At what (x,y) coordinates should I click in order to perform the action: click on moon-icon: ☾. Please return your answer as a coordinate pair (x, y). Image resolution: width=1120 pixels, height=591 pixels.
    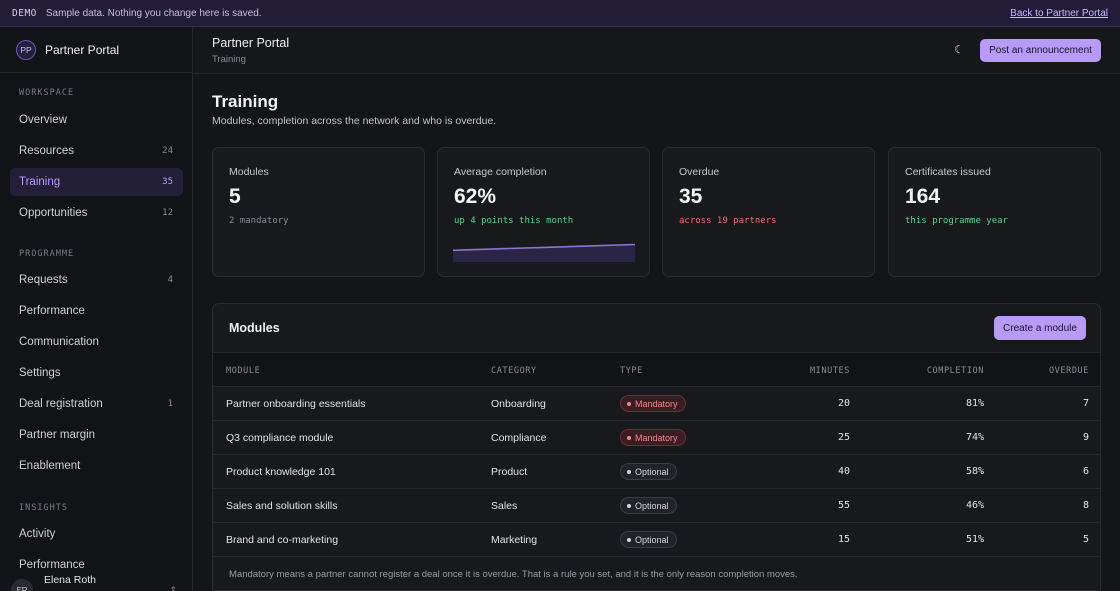
    Looking at the image, I should click on (959, 50).